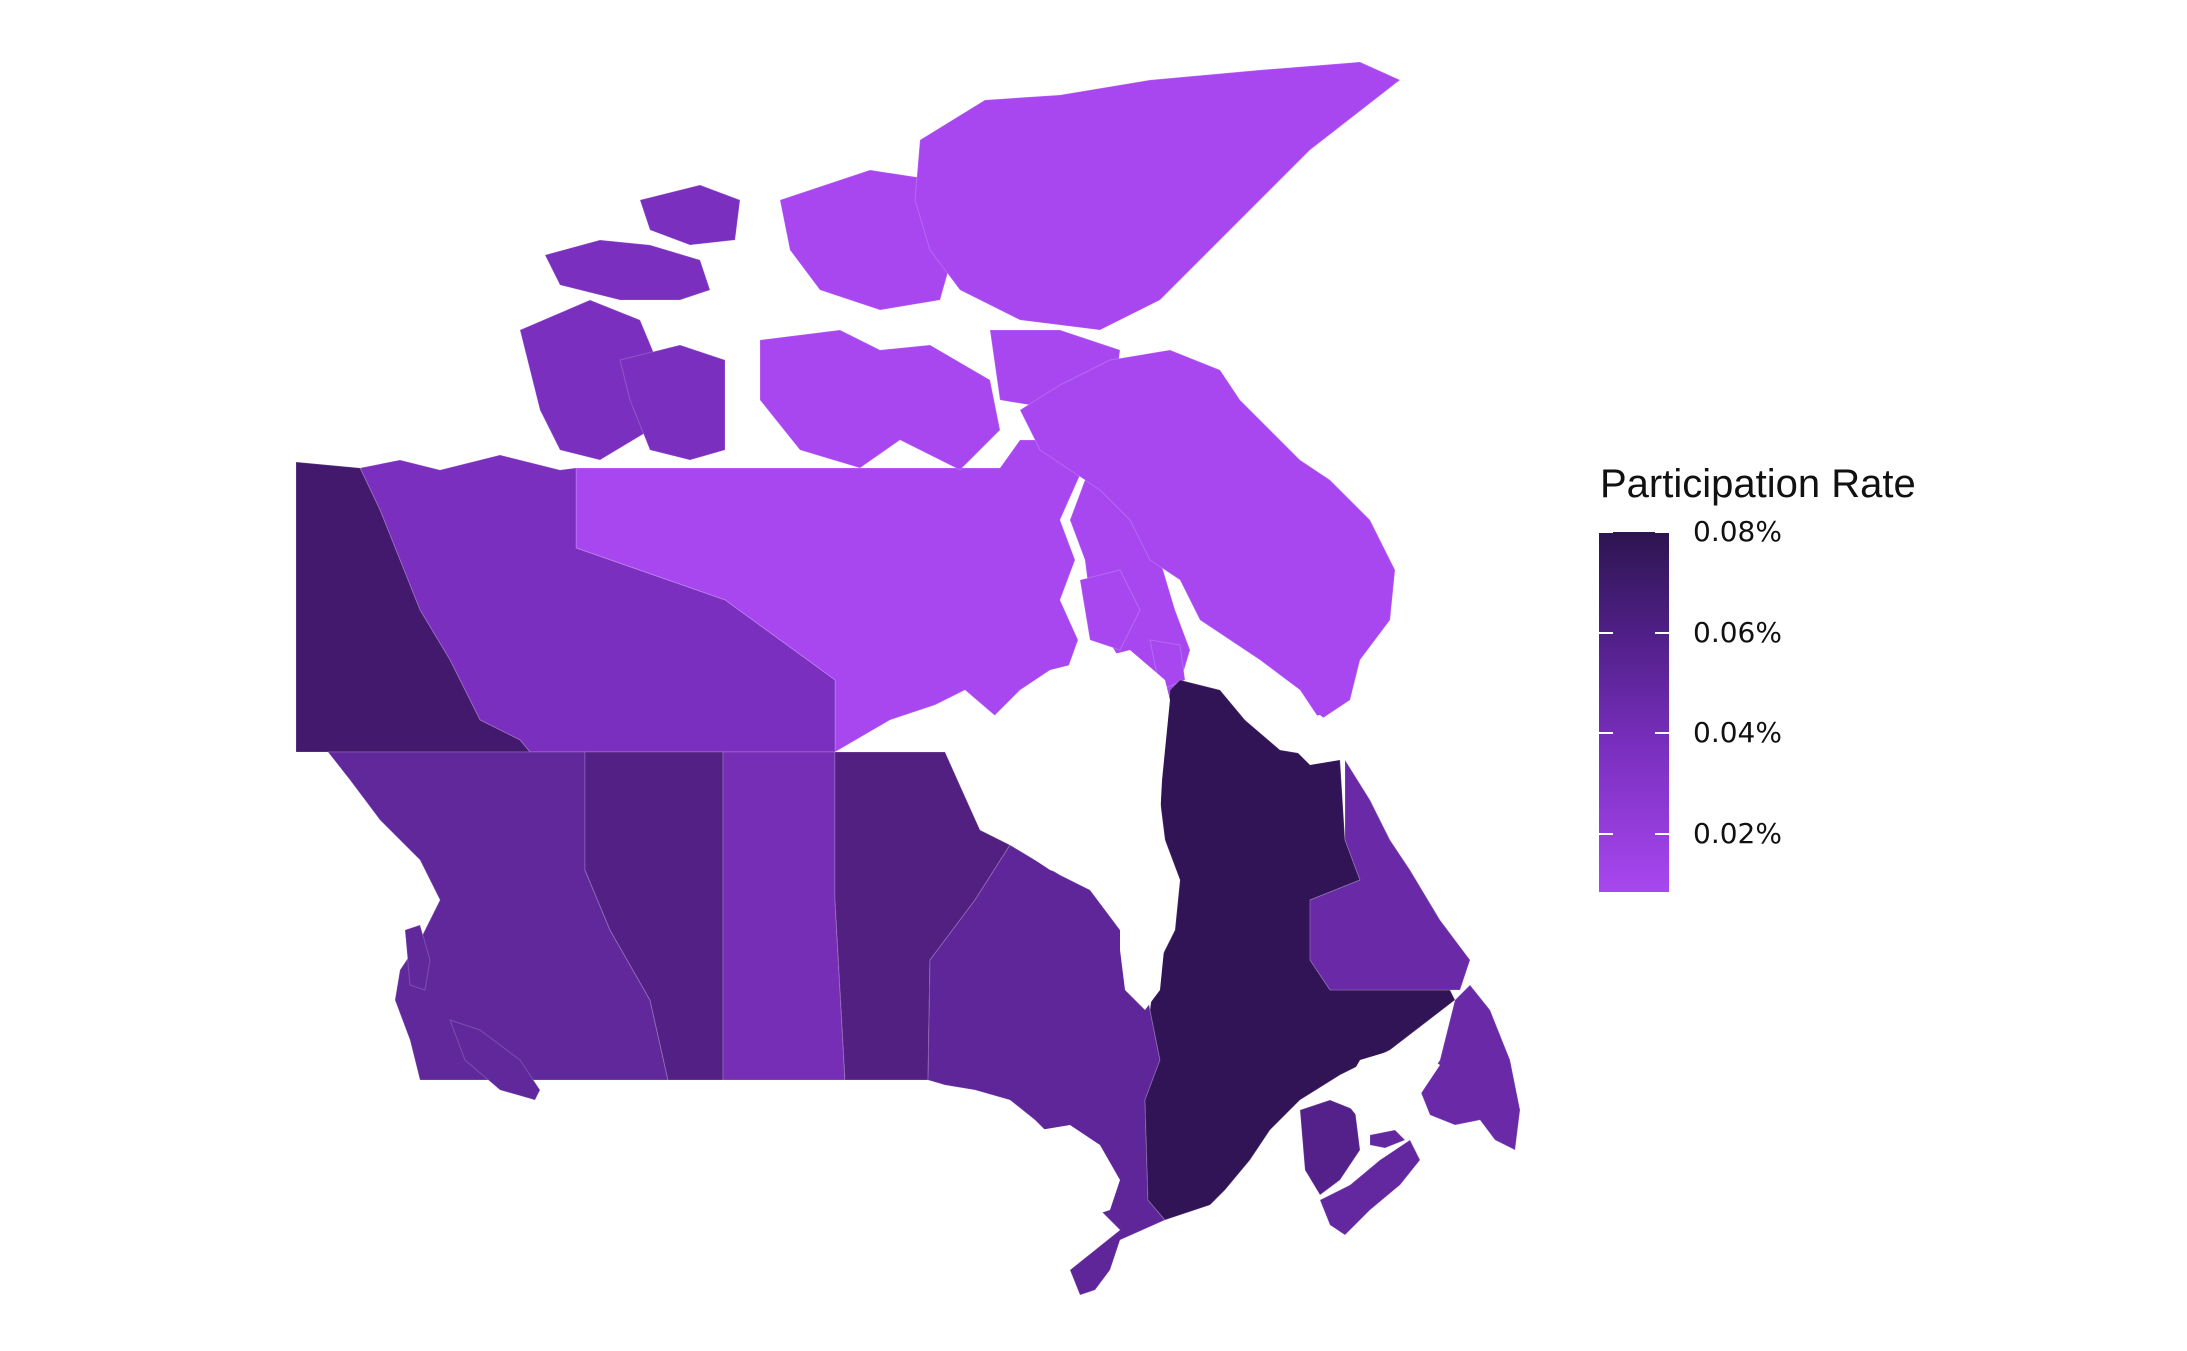 The width and height of the screenshot is (2187, 1351). What do you see at coordinates (1634, 712) in the screenshot?
I see `legend-colorbar` at bounding box center [1634, 712].